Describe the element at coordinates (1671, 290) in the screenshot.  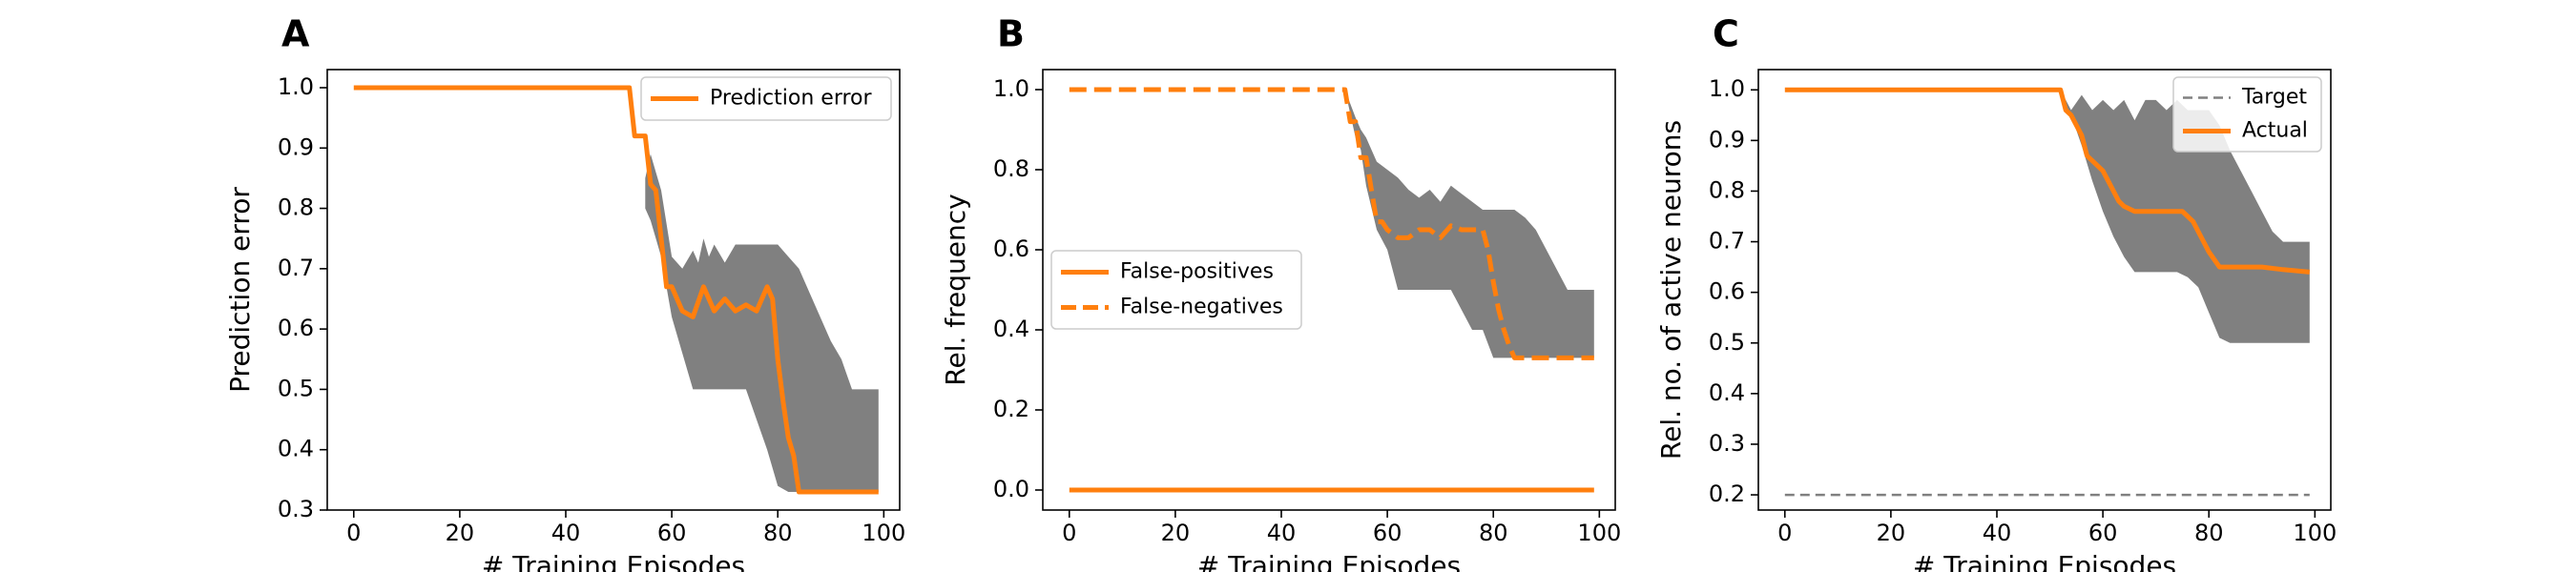
I see `y-axis-label: Rel. no. of active neurons` at that location.